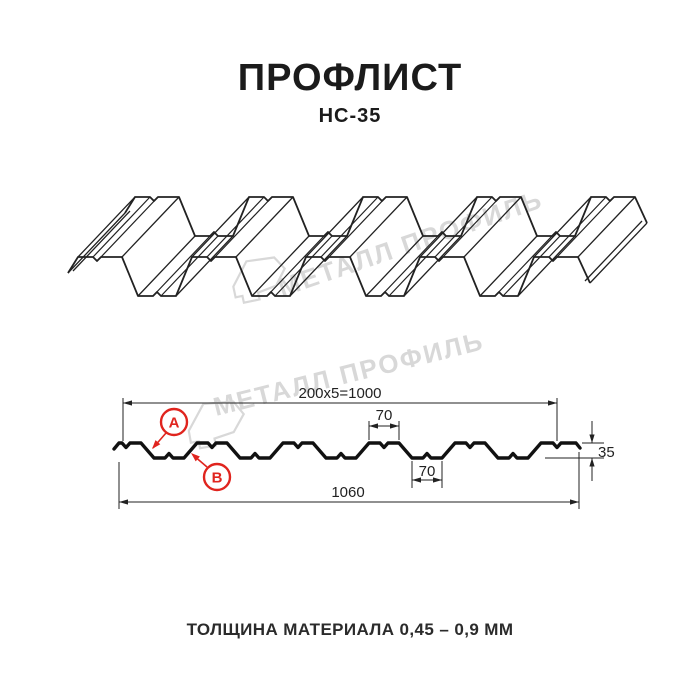 This screenshot has height=700, width=700. Describe the element at coordinates (347, 492) in the screenshot. I see `dimension-total-width-value: 1060` at that location.